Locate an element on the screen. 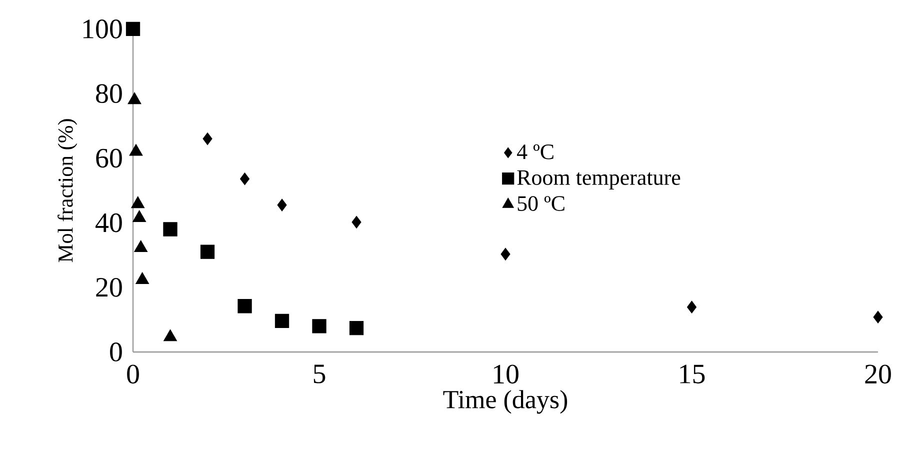  legend-label: 50 ºC is located at coordinates (541, 203).